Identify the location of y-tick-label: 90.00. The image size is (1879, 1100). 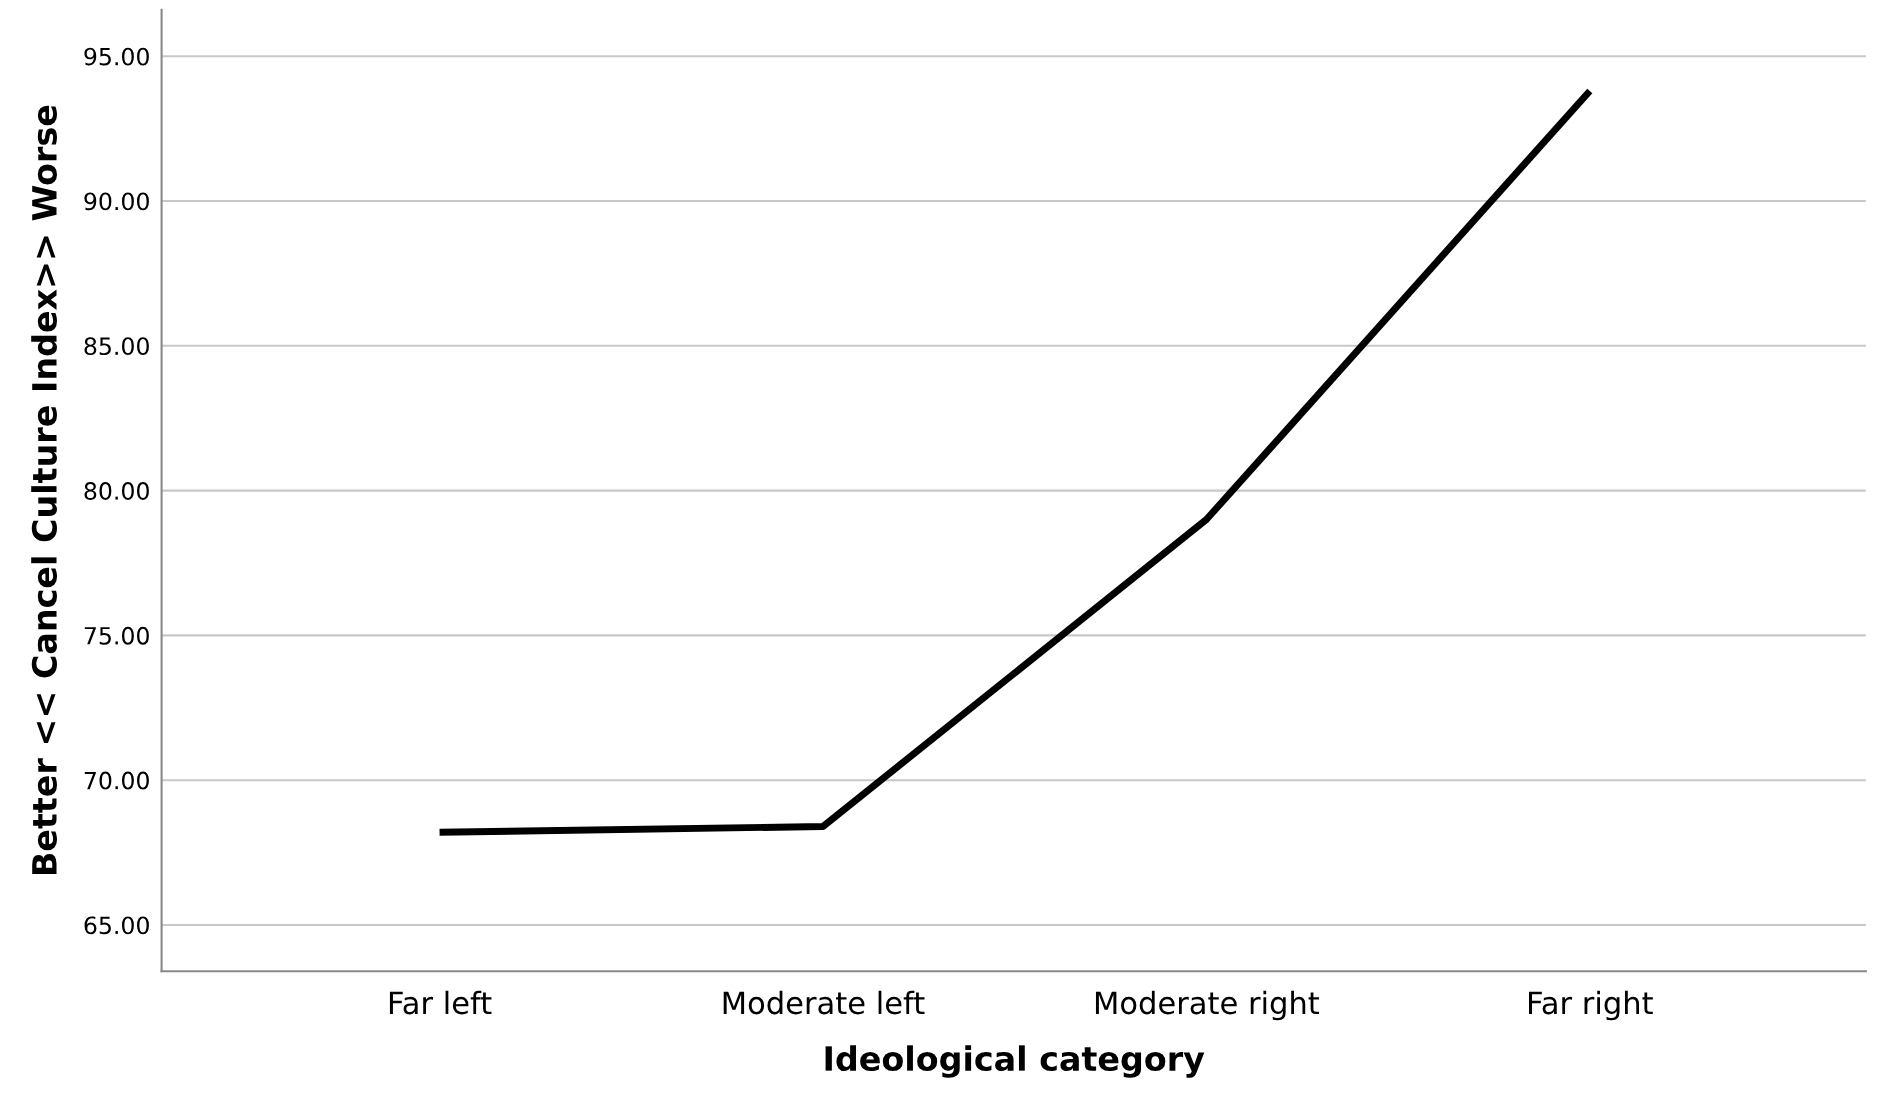
(116, 201).